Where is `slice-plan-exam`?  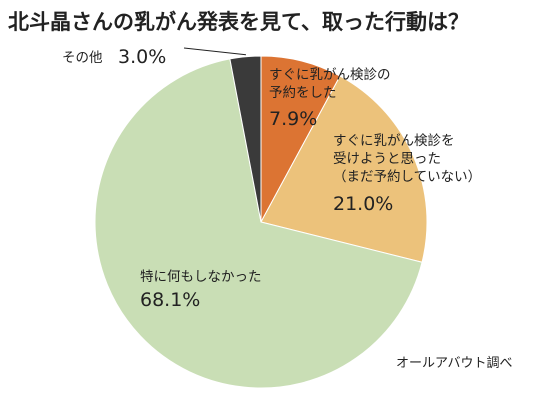 slice-plan-exam is located at coordinates (344, 169).